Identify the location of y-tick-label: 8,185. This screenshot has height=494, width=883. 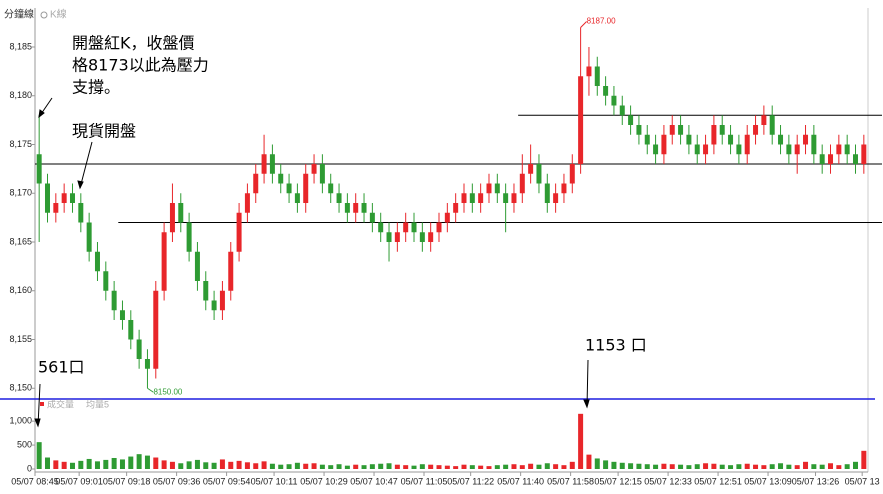
(20, 46).